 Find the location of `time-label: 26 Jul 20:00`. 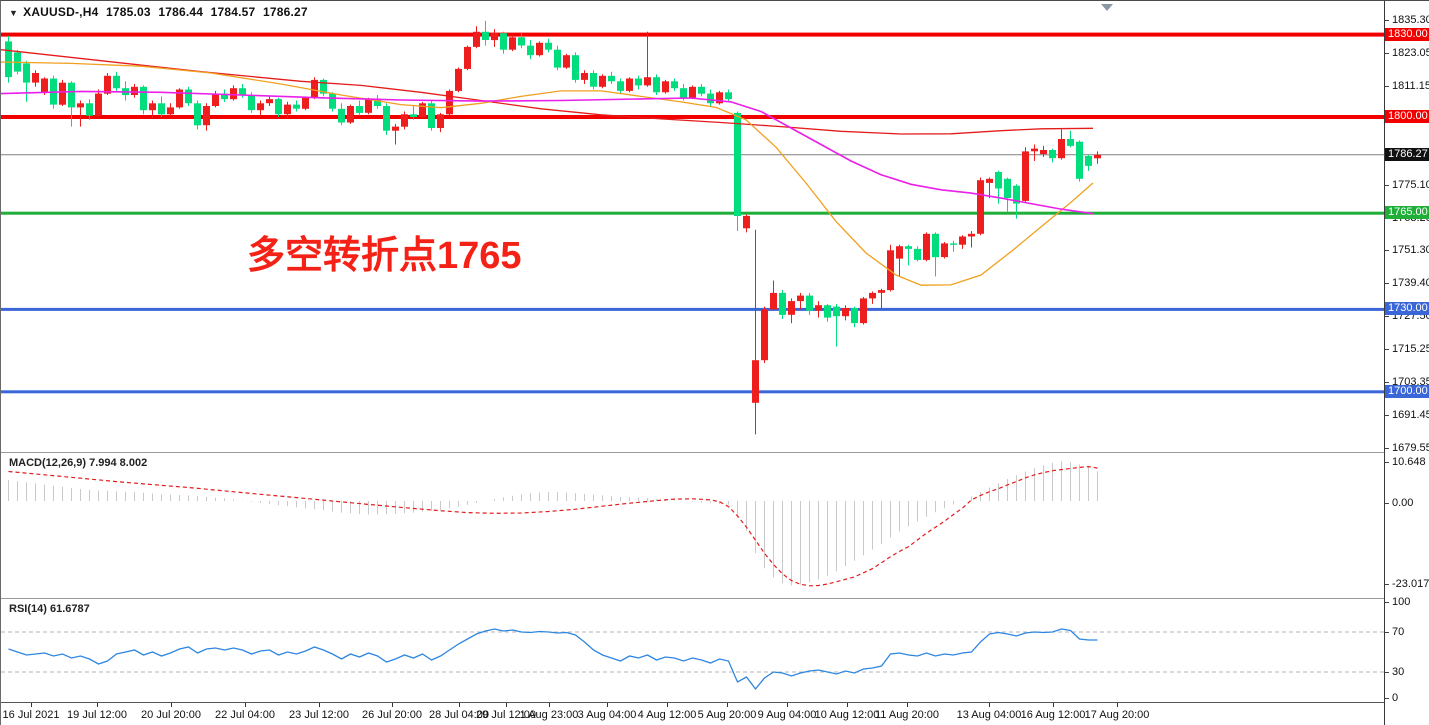

time-label: 26 Jul 20:00 is located at coordinates (392, 715).